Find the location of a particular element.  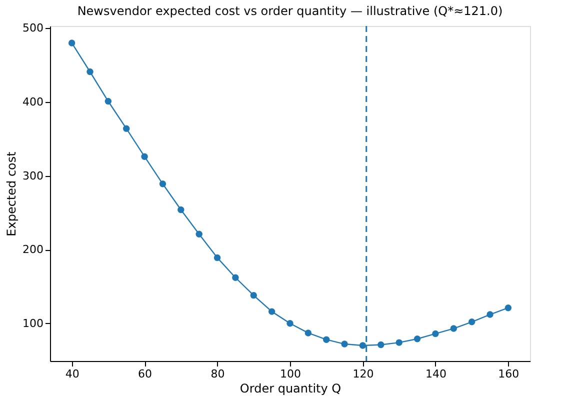

y-tick-label: 400 is located at coordinates (33, 102).